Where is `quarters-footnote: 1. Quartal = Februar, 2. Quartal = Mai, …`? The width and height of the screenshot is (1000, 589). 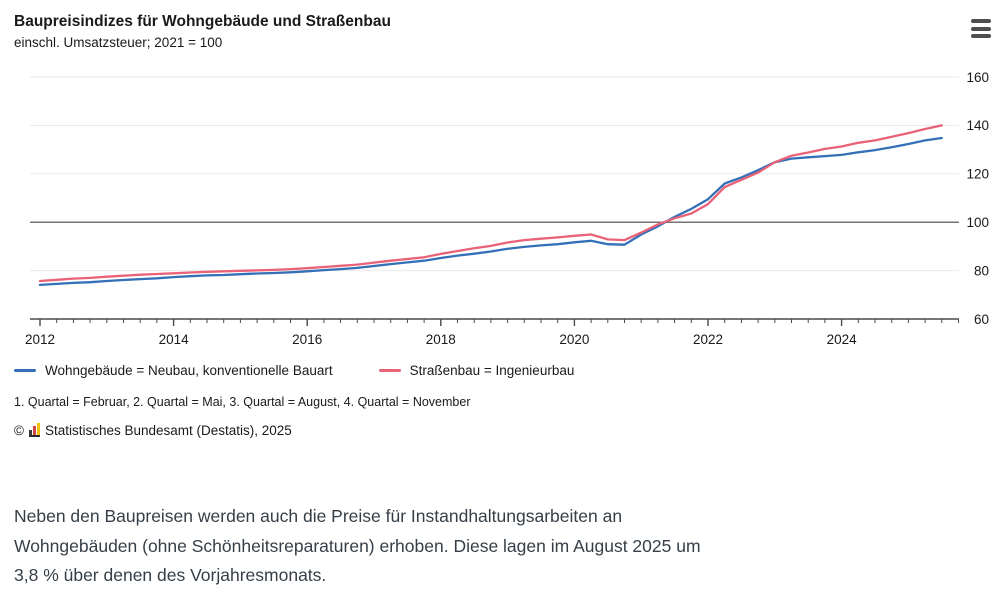
quarters-footnote: 1. Quartal = Februar, 2. Quartal = Mai, … is located at coordinates (242, 402).